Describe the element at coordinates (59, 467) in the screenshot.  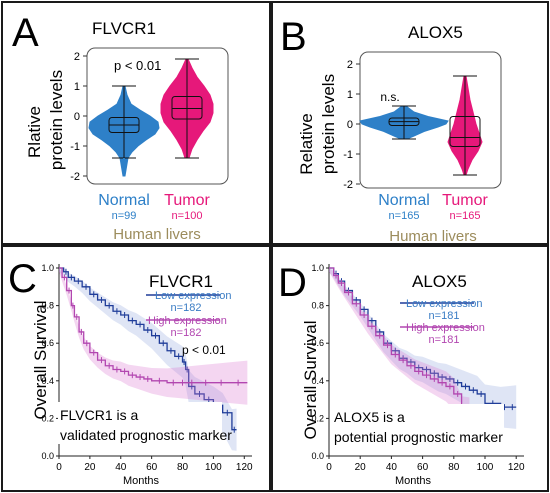
I see `panel-c-xtick-label: 0` at that location.